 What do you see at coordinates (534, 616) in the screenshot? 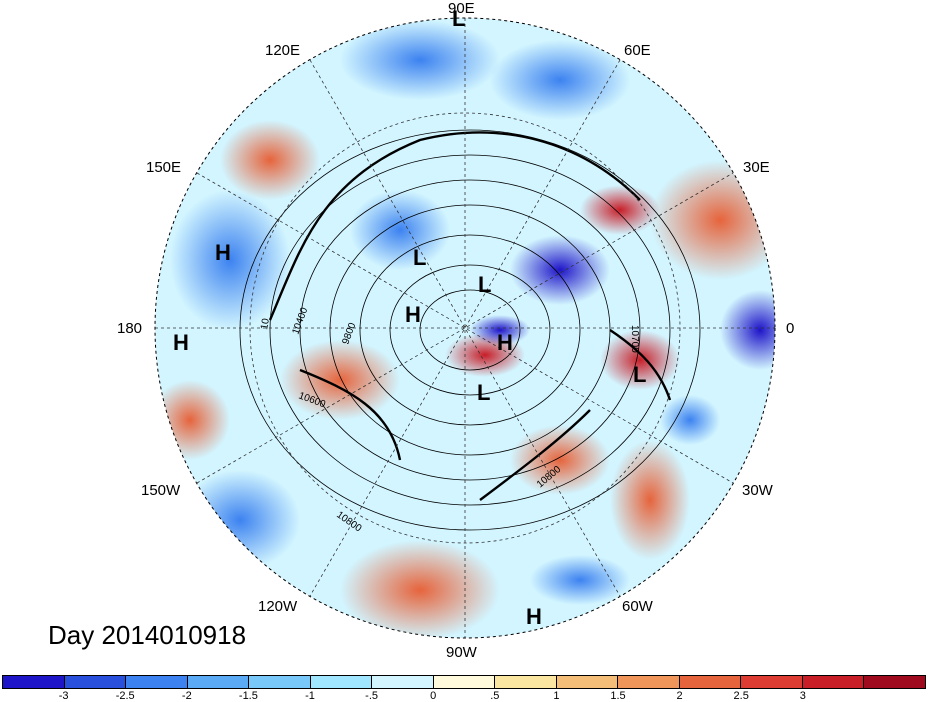
I see `pressure-mark-9: H` at bounding box center [534, 616].